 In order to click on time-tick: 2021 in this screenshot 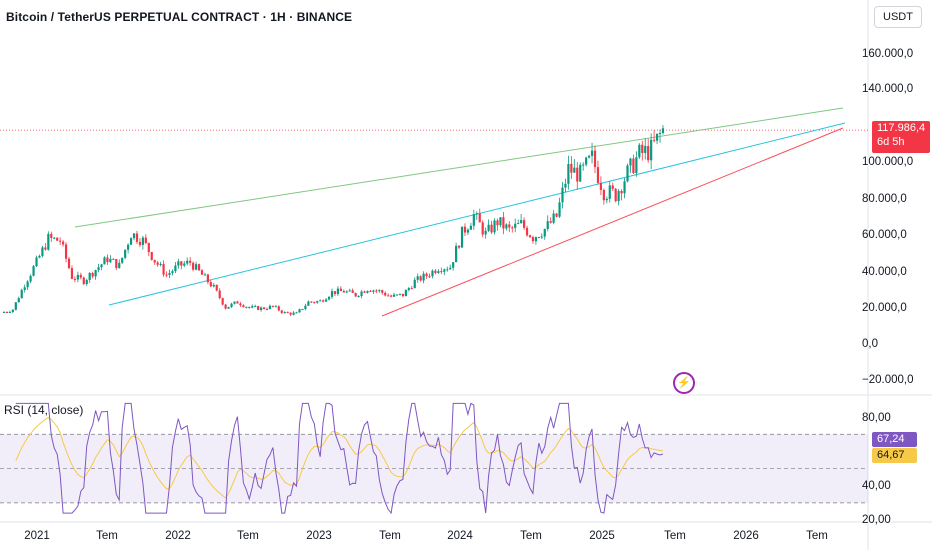, I will do `click(37, 536)`.